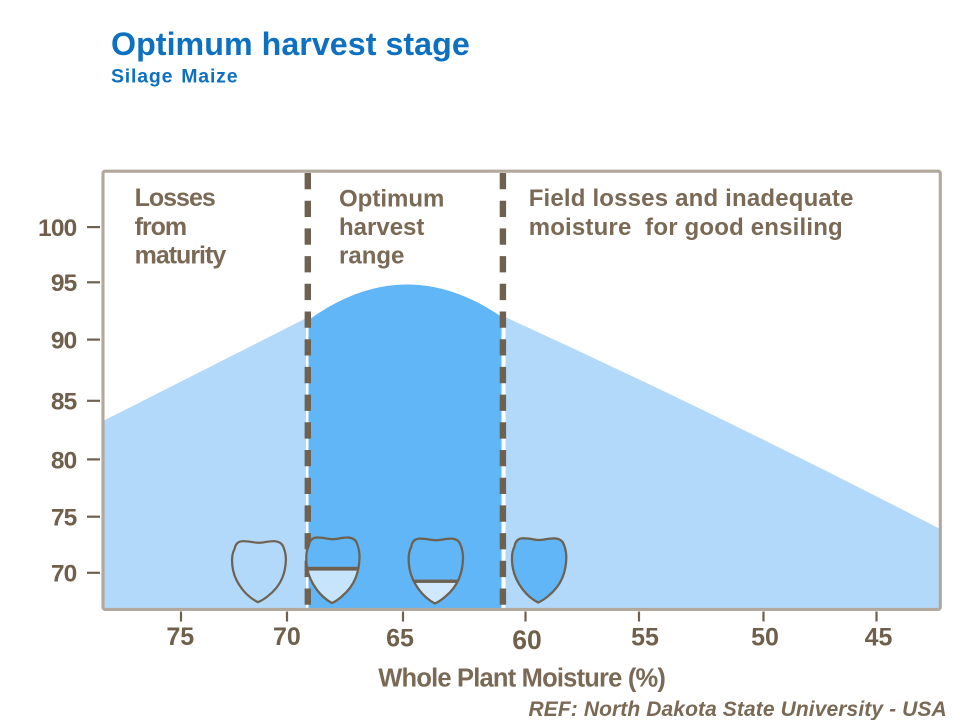  Describe the element at coordinates (174, 77) in the screenshot. I see `svg-text: Silage Maize` at that location.